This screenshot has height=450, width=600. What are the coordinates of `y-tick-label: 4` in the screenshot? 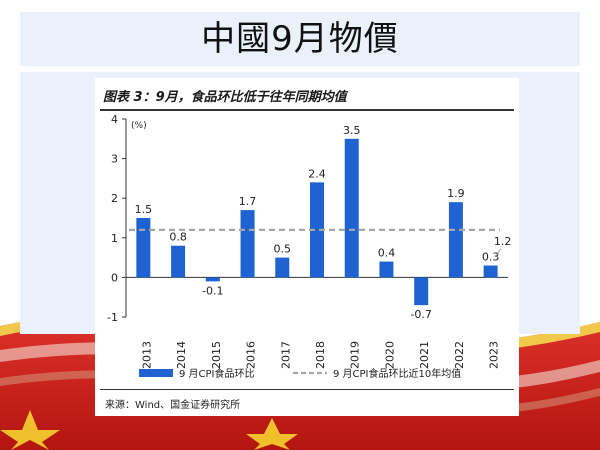 It's located at (114, 119).